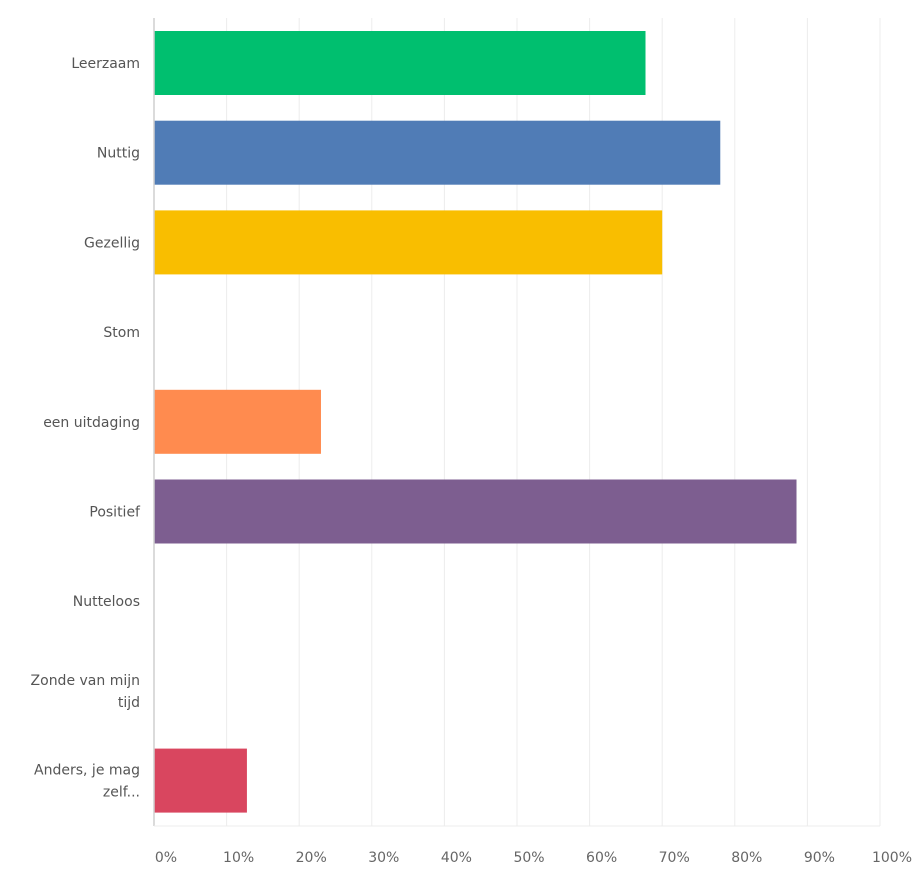 The height and width of the screenshot is (874, 912). I want to click on x-tick-label: 0%, so click(166, 858).